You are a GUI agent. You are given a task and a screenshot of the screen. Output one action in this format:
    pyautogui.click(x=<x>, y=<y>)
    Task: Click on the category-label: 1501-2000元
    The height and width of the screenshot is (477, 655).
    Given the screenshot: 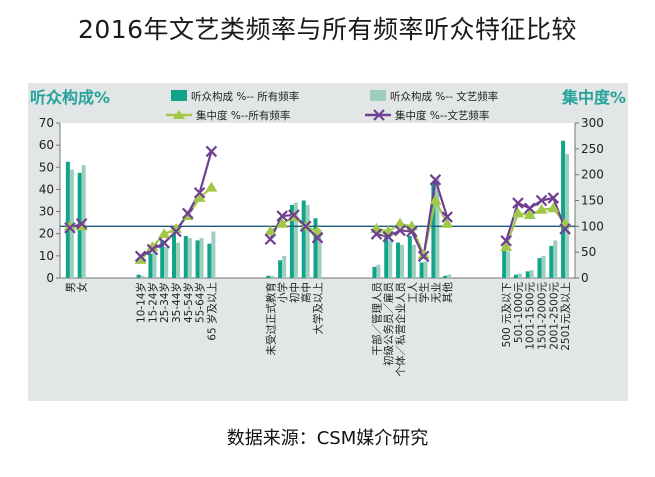 What is the action you would take?
    pyautogui.click(x=543, y=316)
    